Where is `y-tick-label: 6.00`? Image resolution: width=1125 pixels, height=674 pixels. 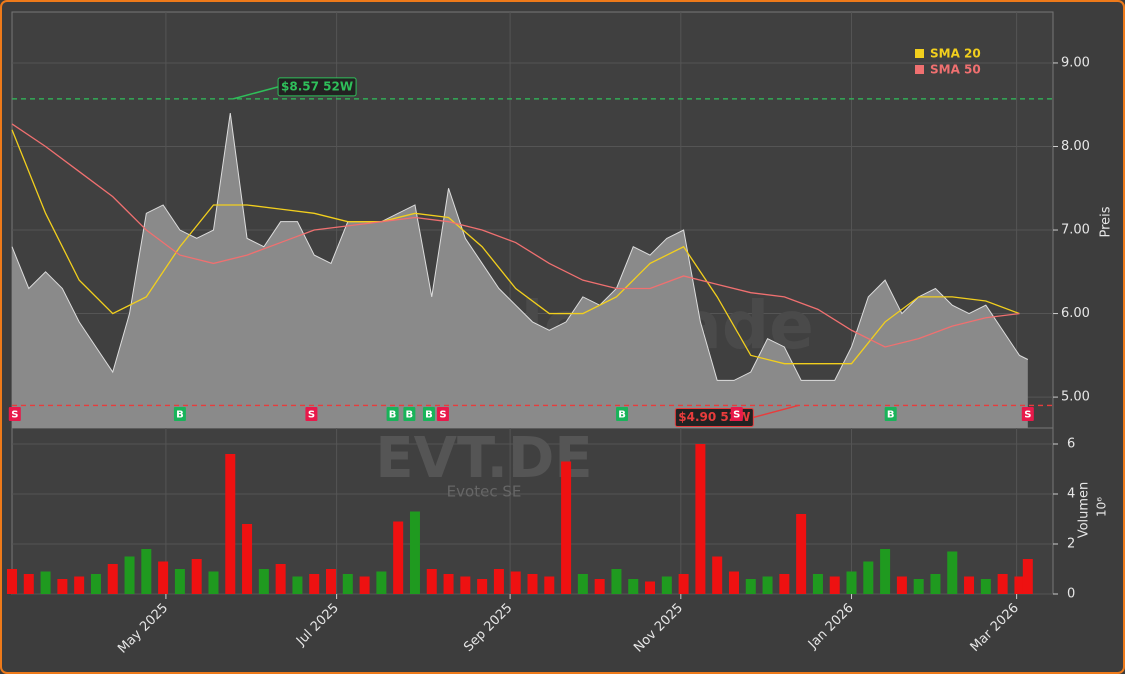 y-tick-label: 6.00 is located at coordinates (1075, 313).